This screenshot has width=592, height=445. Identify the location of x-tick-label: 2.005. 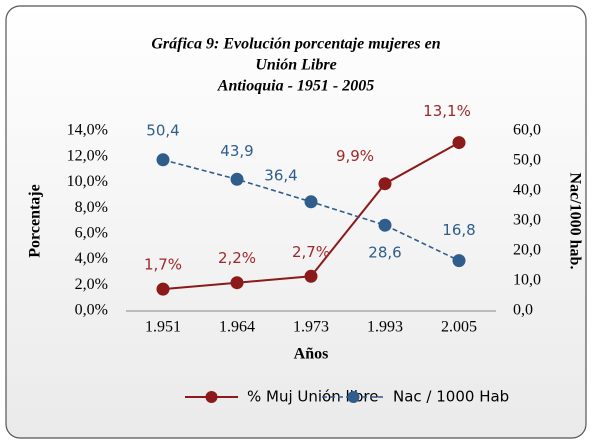
(459, 327).